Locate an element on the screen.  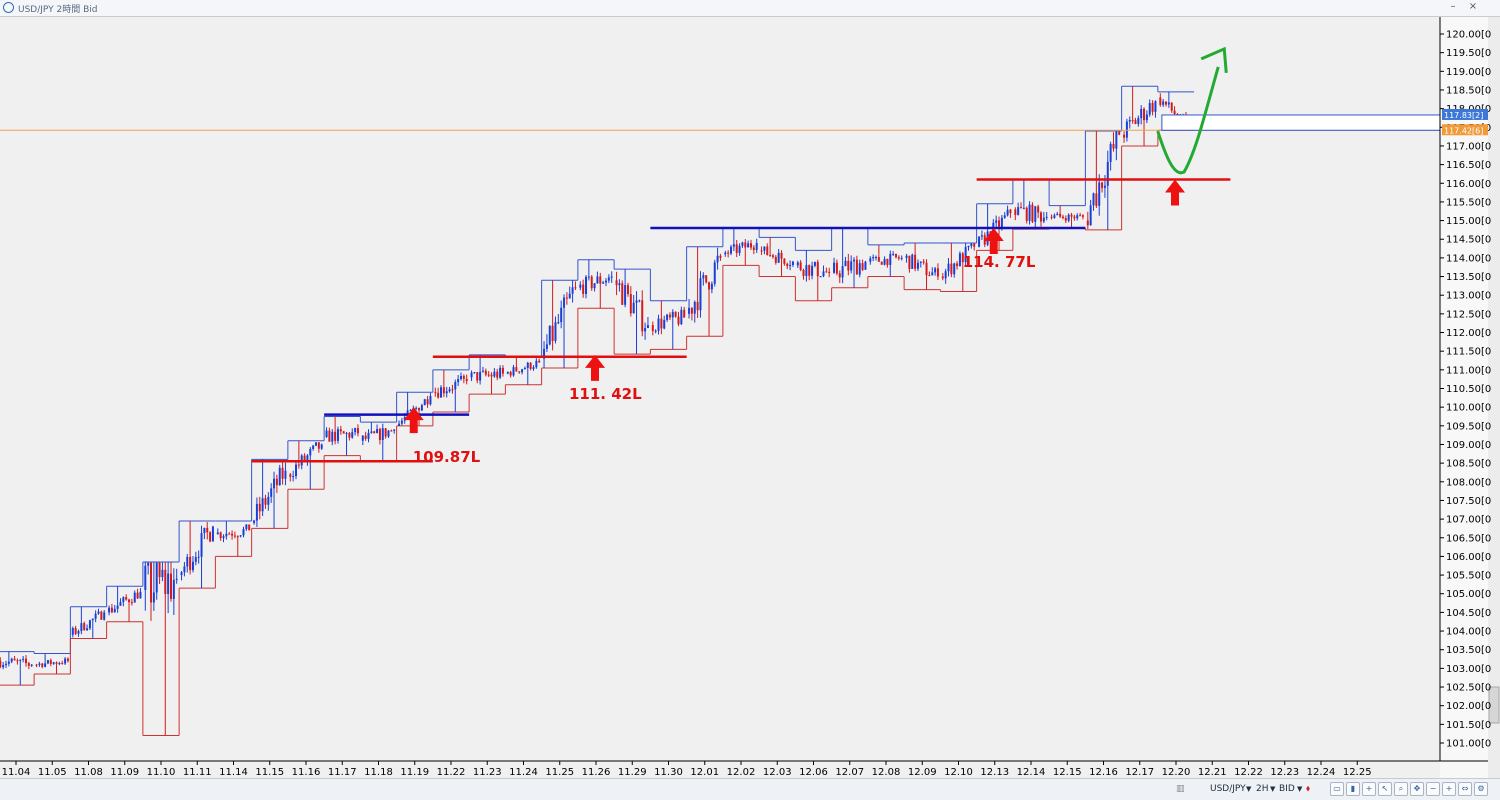
x-tick-label: 11.15 is located at coordinates (269, 772).